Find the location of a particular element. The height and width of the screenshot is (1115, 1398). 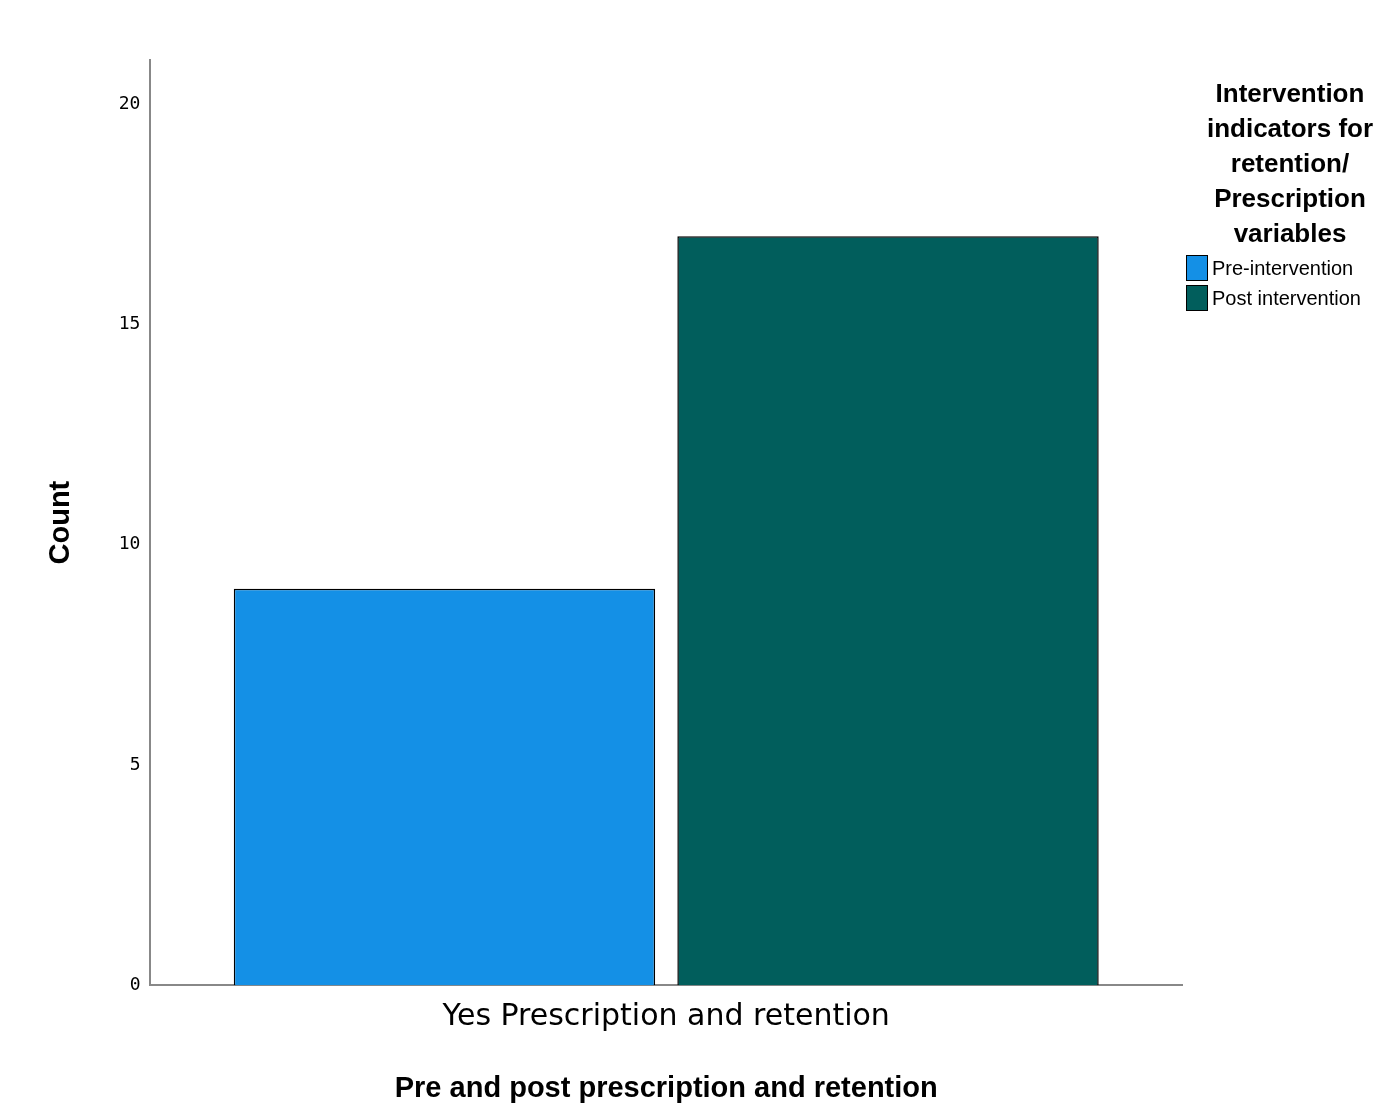

legend-title: Intervention indicators for retention/ Prescription variables is located at coordinates (1290, 163).